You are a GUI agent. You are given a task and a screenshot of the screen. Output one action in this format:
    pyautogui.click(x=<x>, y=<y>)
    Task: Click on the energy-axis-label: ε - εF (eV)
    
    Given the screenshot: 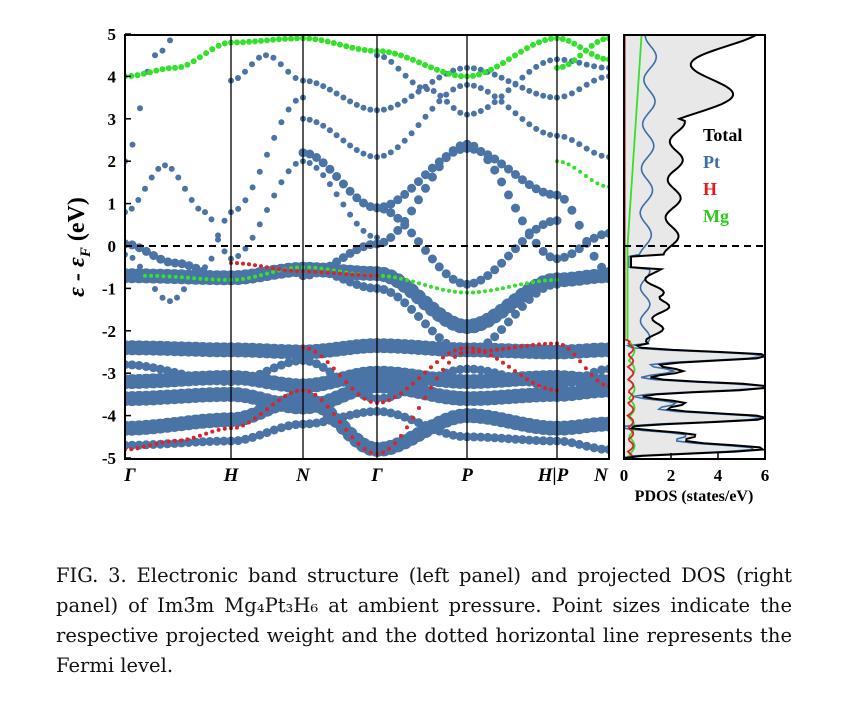 What is the action you would take?
    pyautogui.click(x=79, y=247)
    